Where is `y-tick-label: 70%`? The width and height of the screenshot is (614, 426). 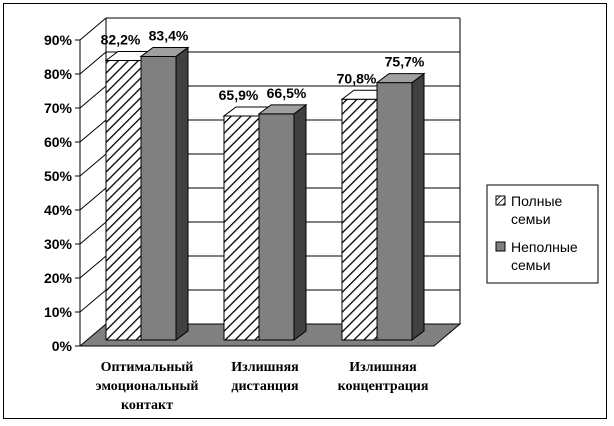 y-tick-label: 70% is located at coordinates (58, 108).